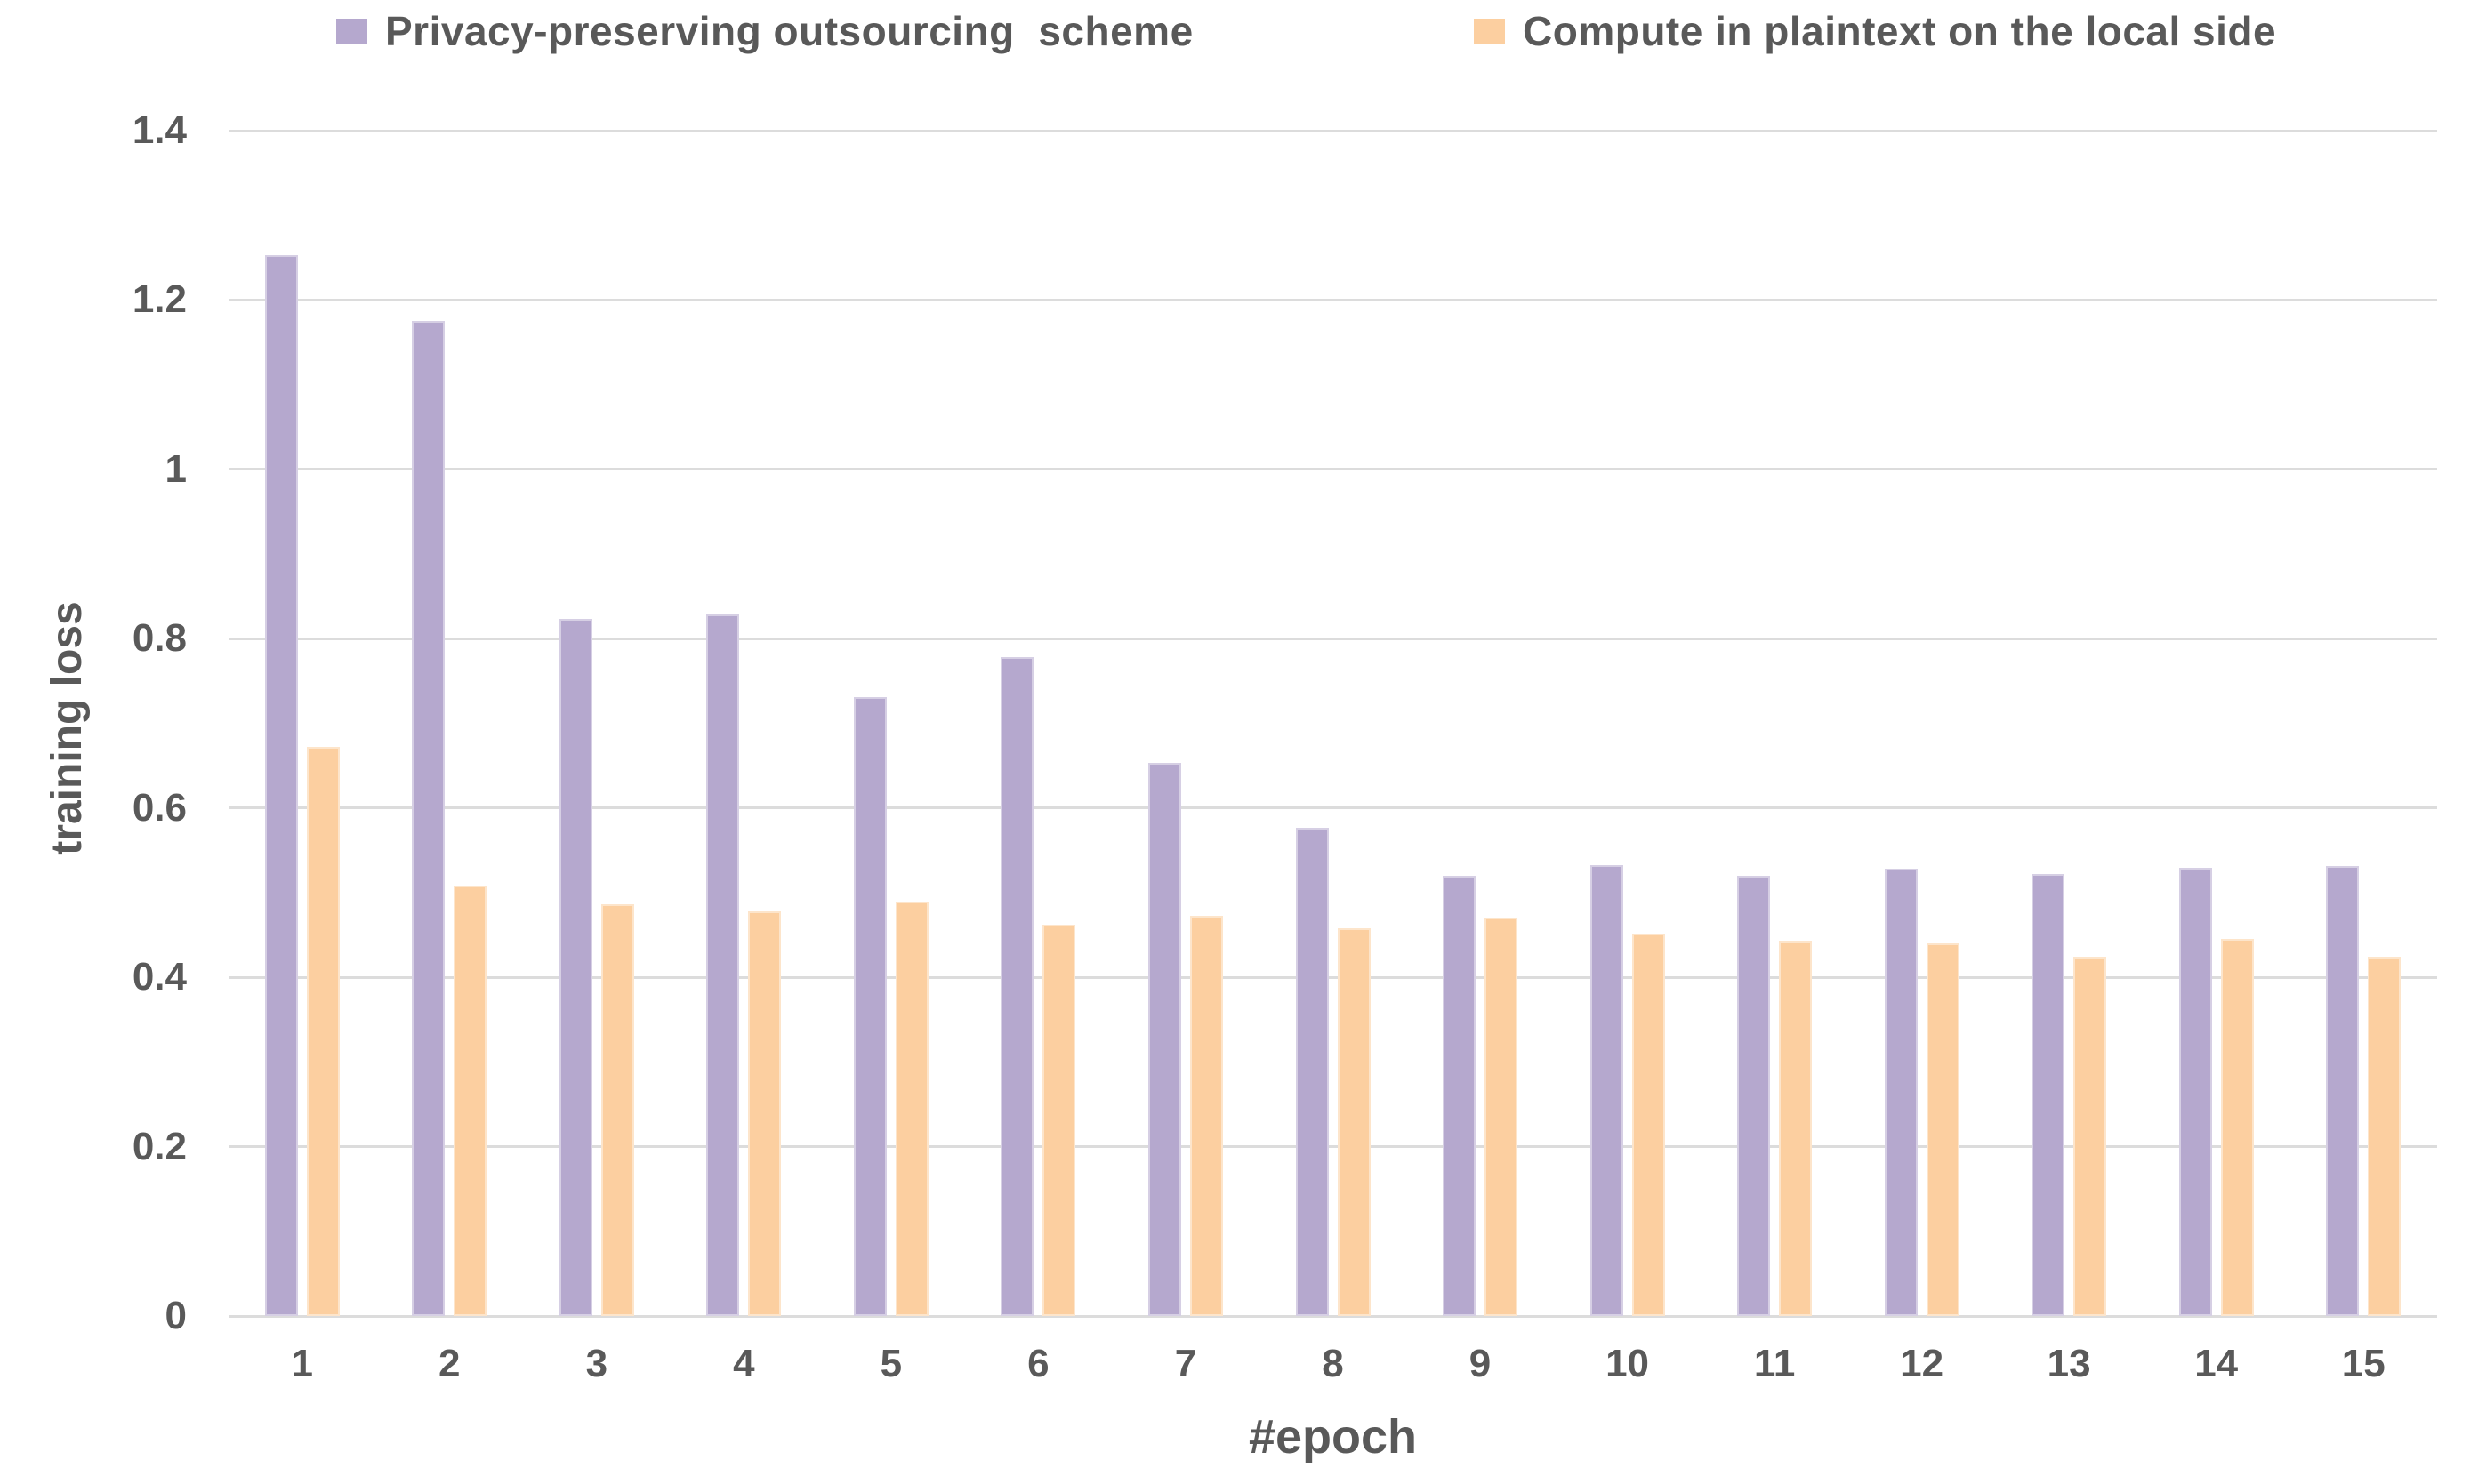 This screenshot has height=1484, width=2470. I want to click on y-tick-label-0.2: 0.2, so click(160, 1146).